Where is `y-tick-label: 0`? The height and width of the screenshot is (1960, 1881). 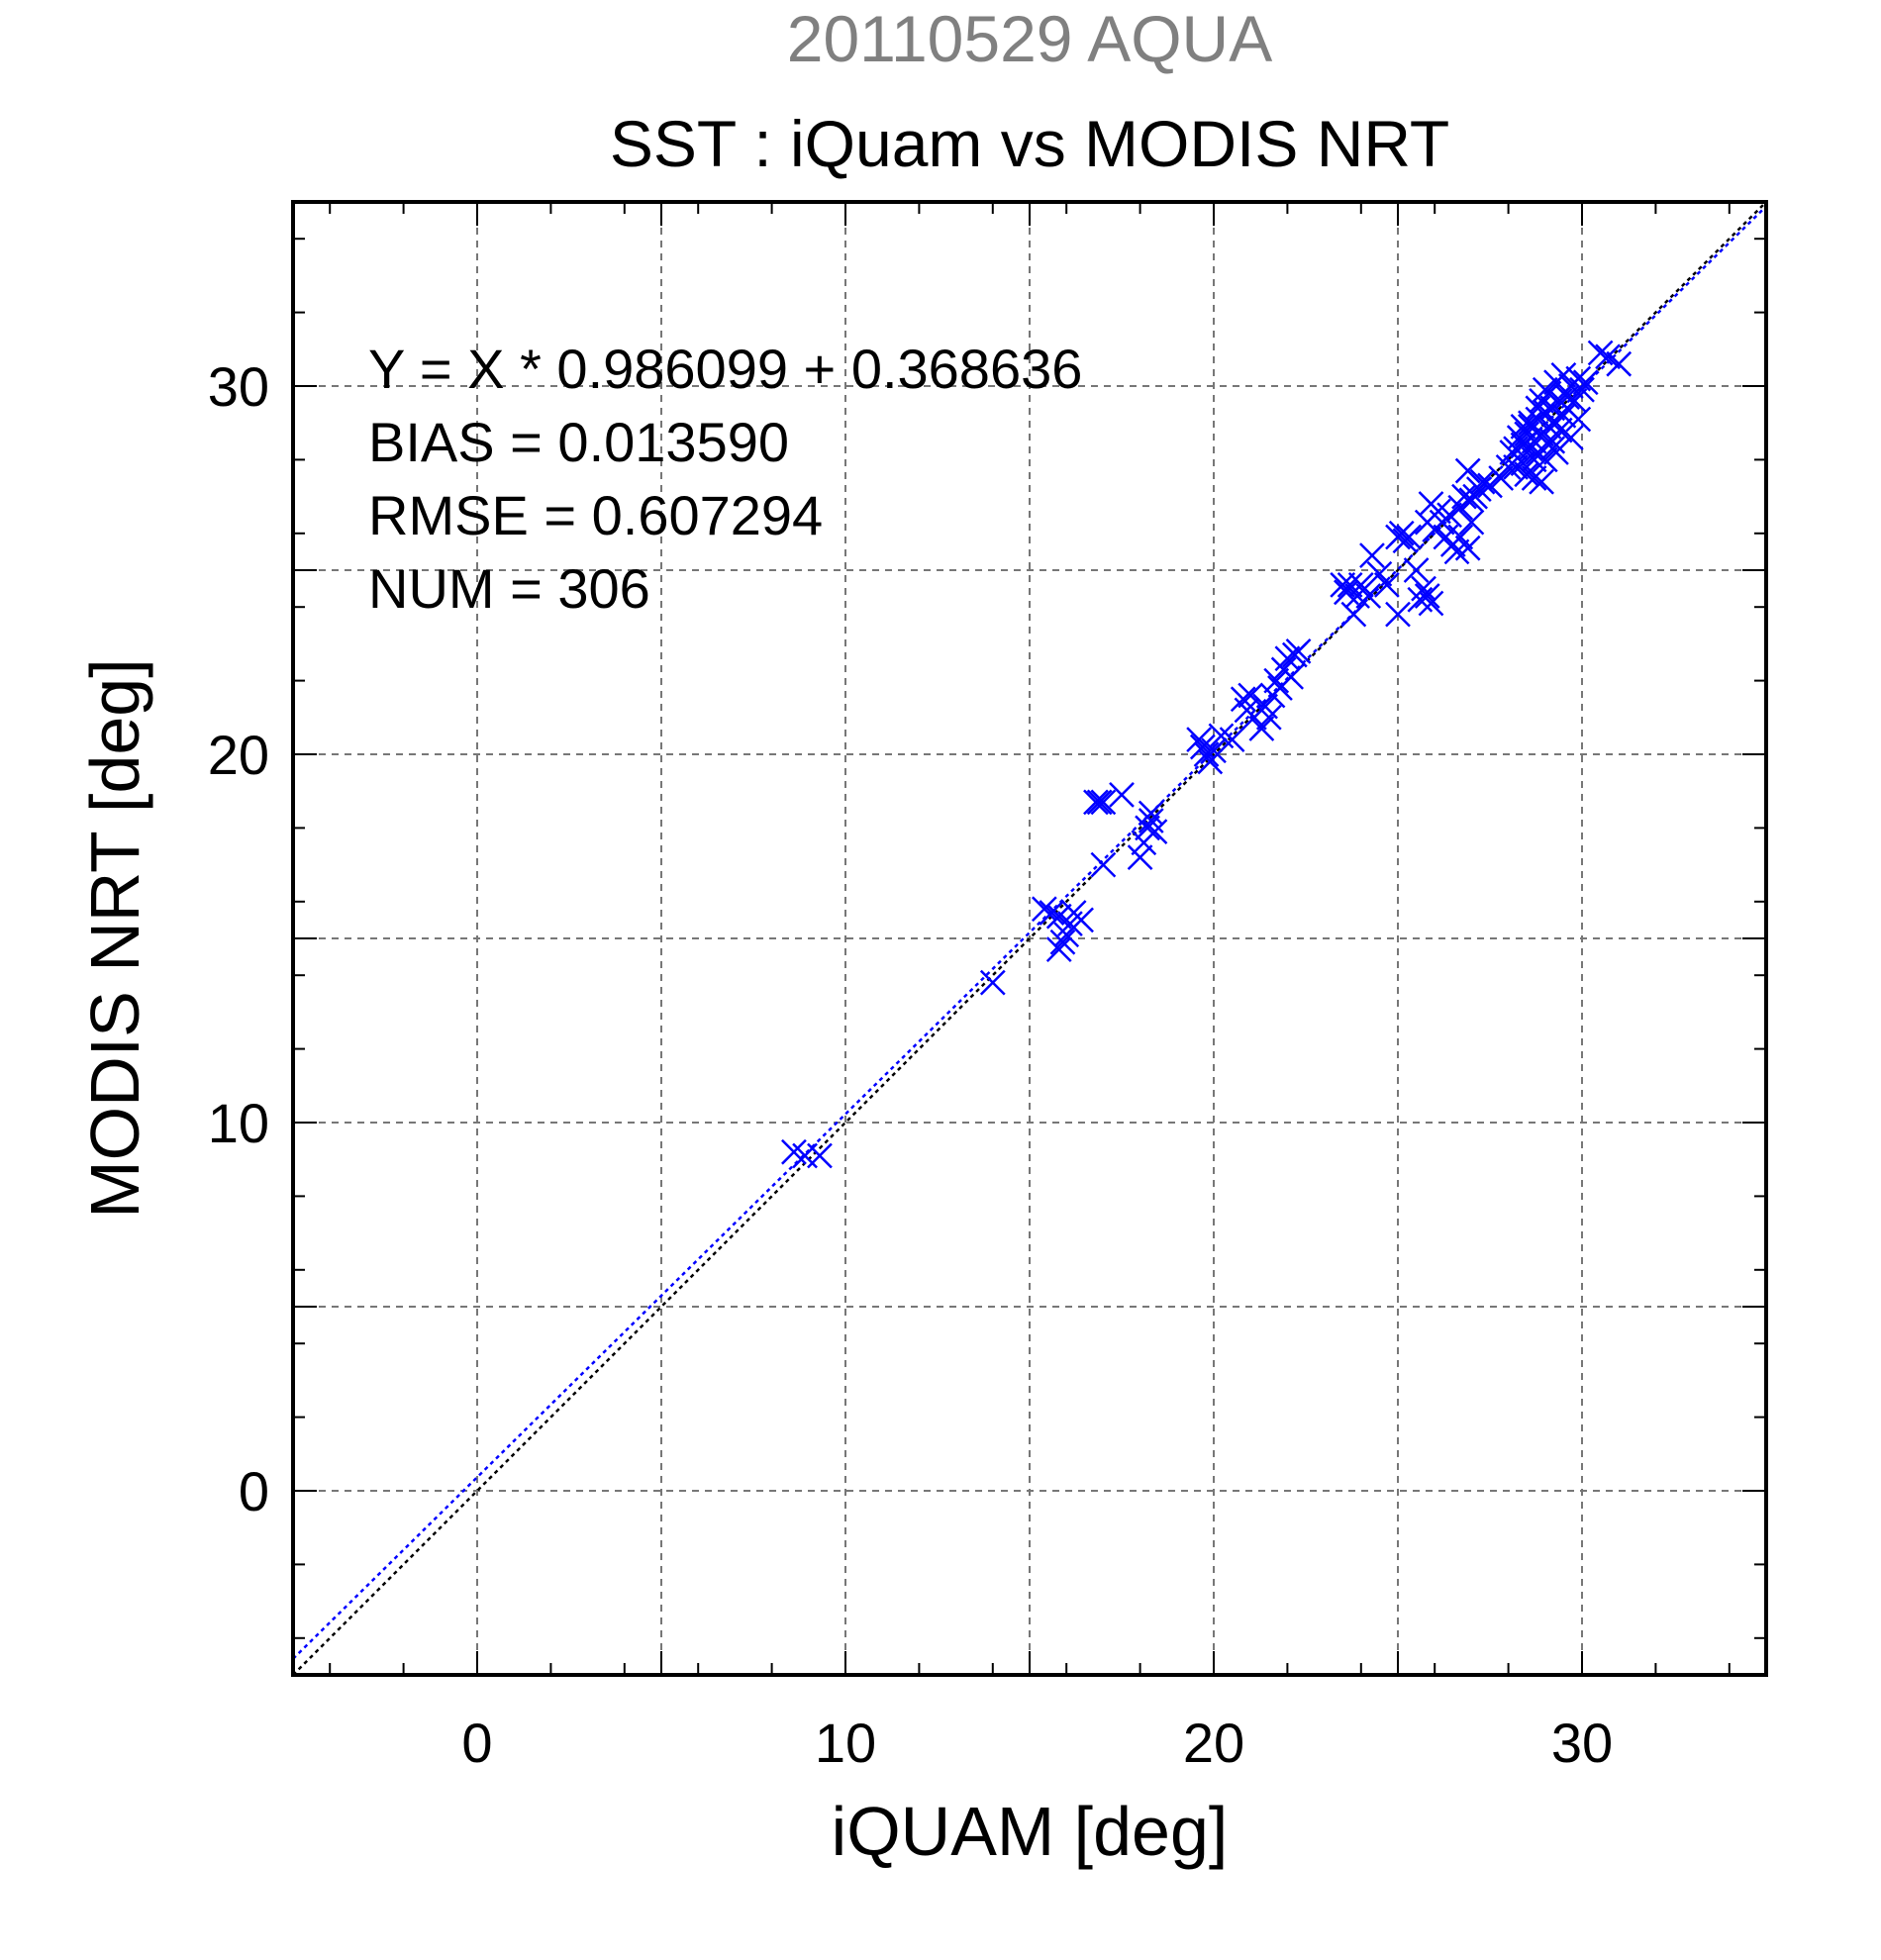
y-tick-label: 0 is located at coordinates (254, 1491).